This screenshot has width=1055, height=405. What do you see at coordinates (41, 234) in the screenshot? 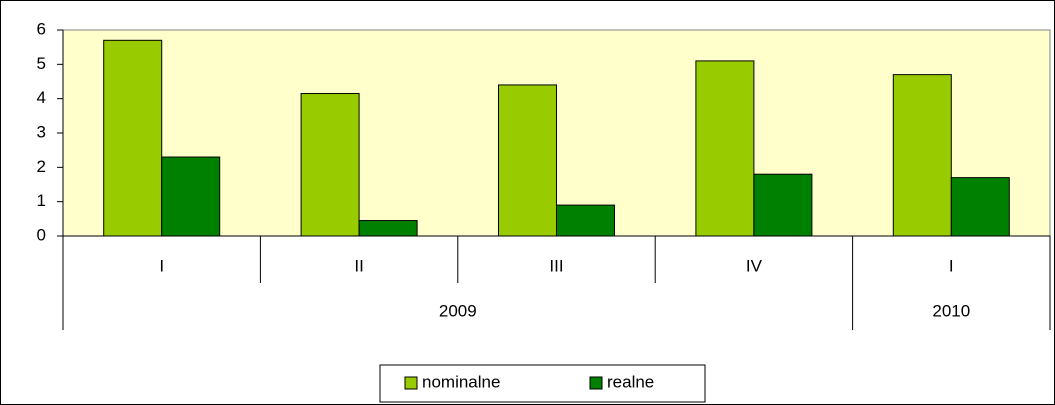
I see `y-tick-label: 0` at bounding box center [41, 234].